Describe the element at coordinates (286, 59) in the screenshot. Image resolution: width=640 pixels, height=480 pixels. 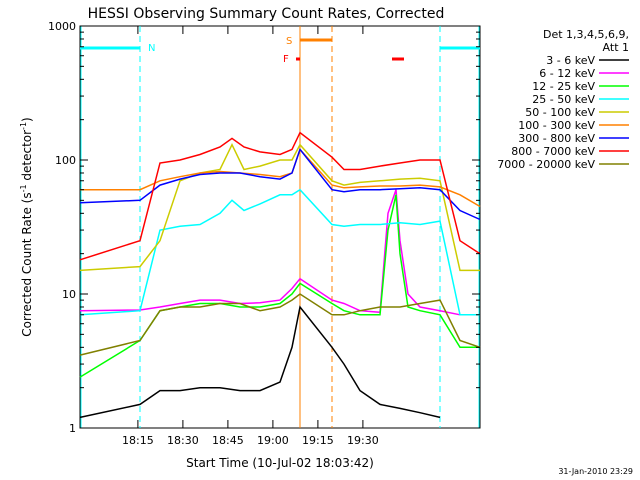
I see `flare-label: F` at that location.